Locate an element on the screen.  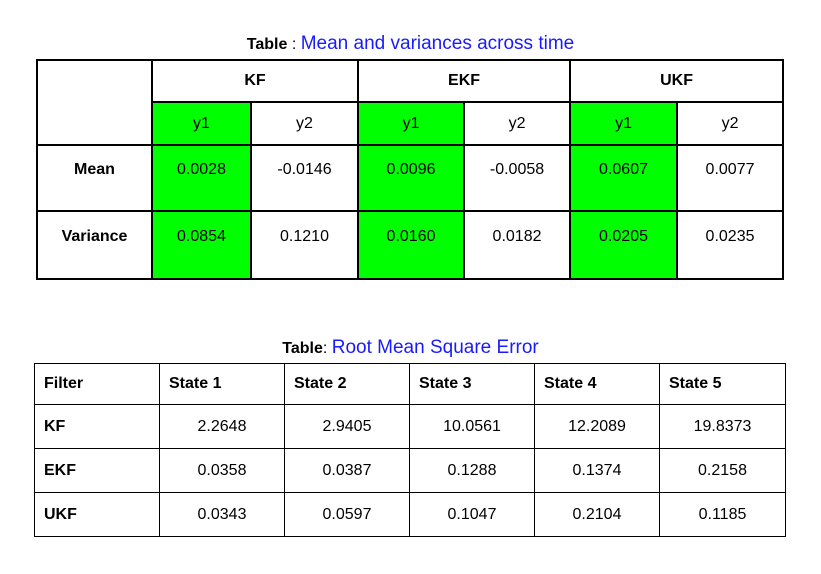
subheader-kf-y2: y2 is located at coordinates (304, 123).